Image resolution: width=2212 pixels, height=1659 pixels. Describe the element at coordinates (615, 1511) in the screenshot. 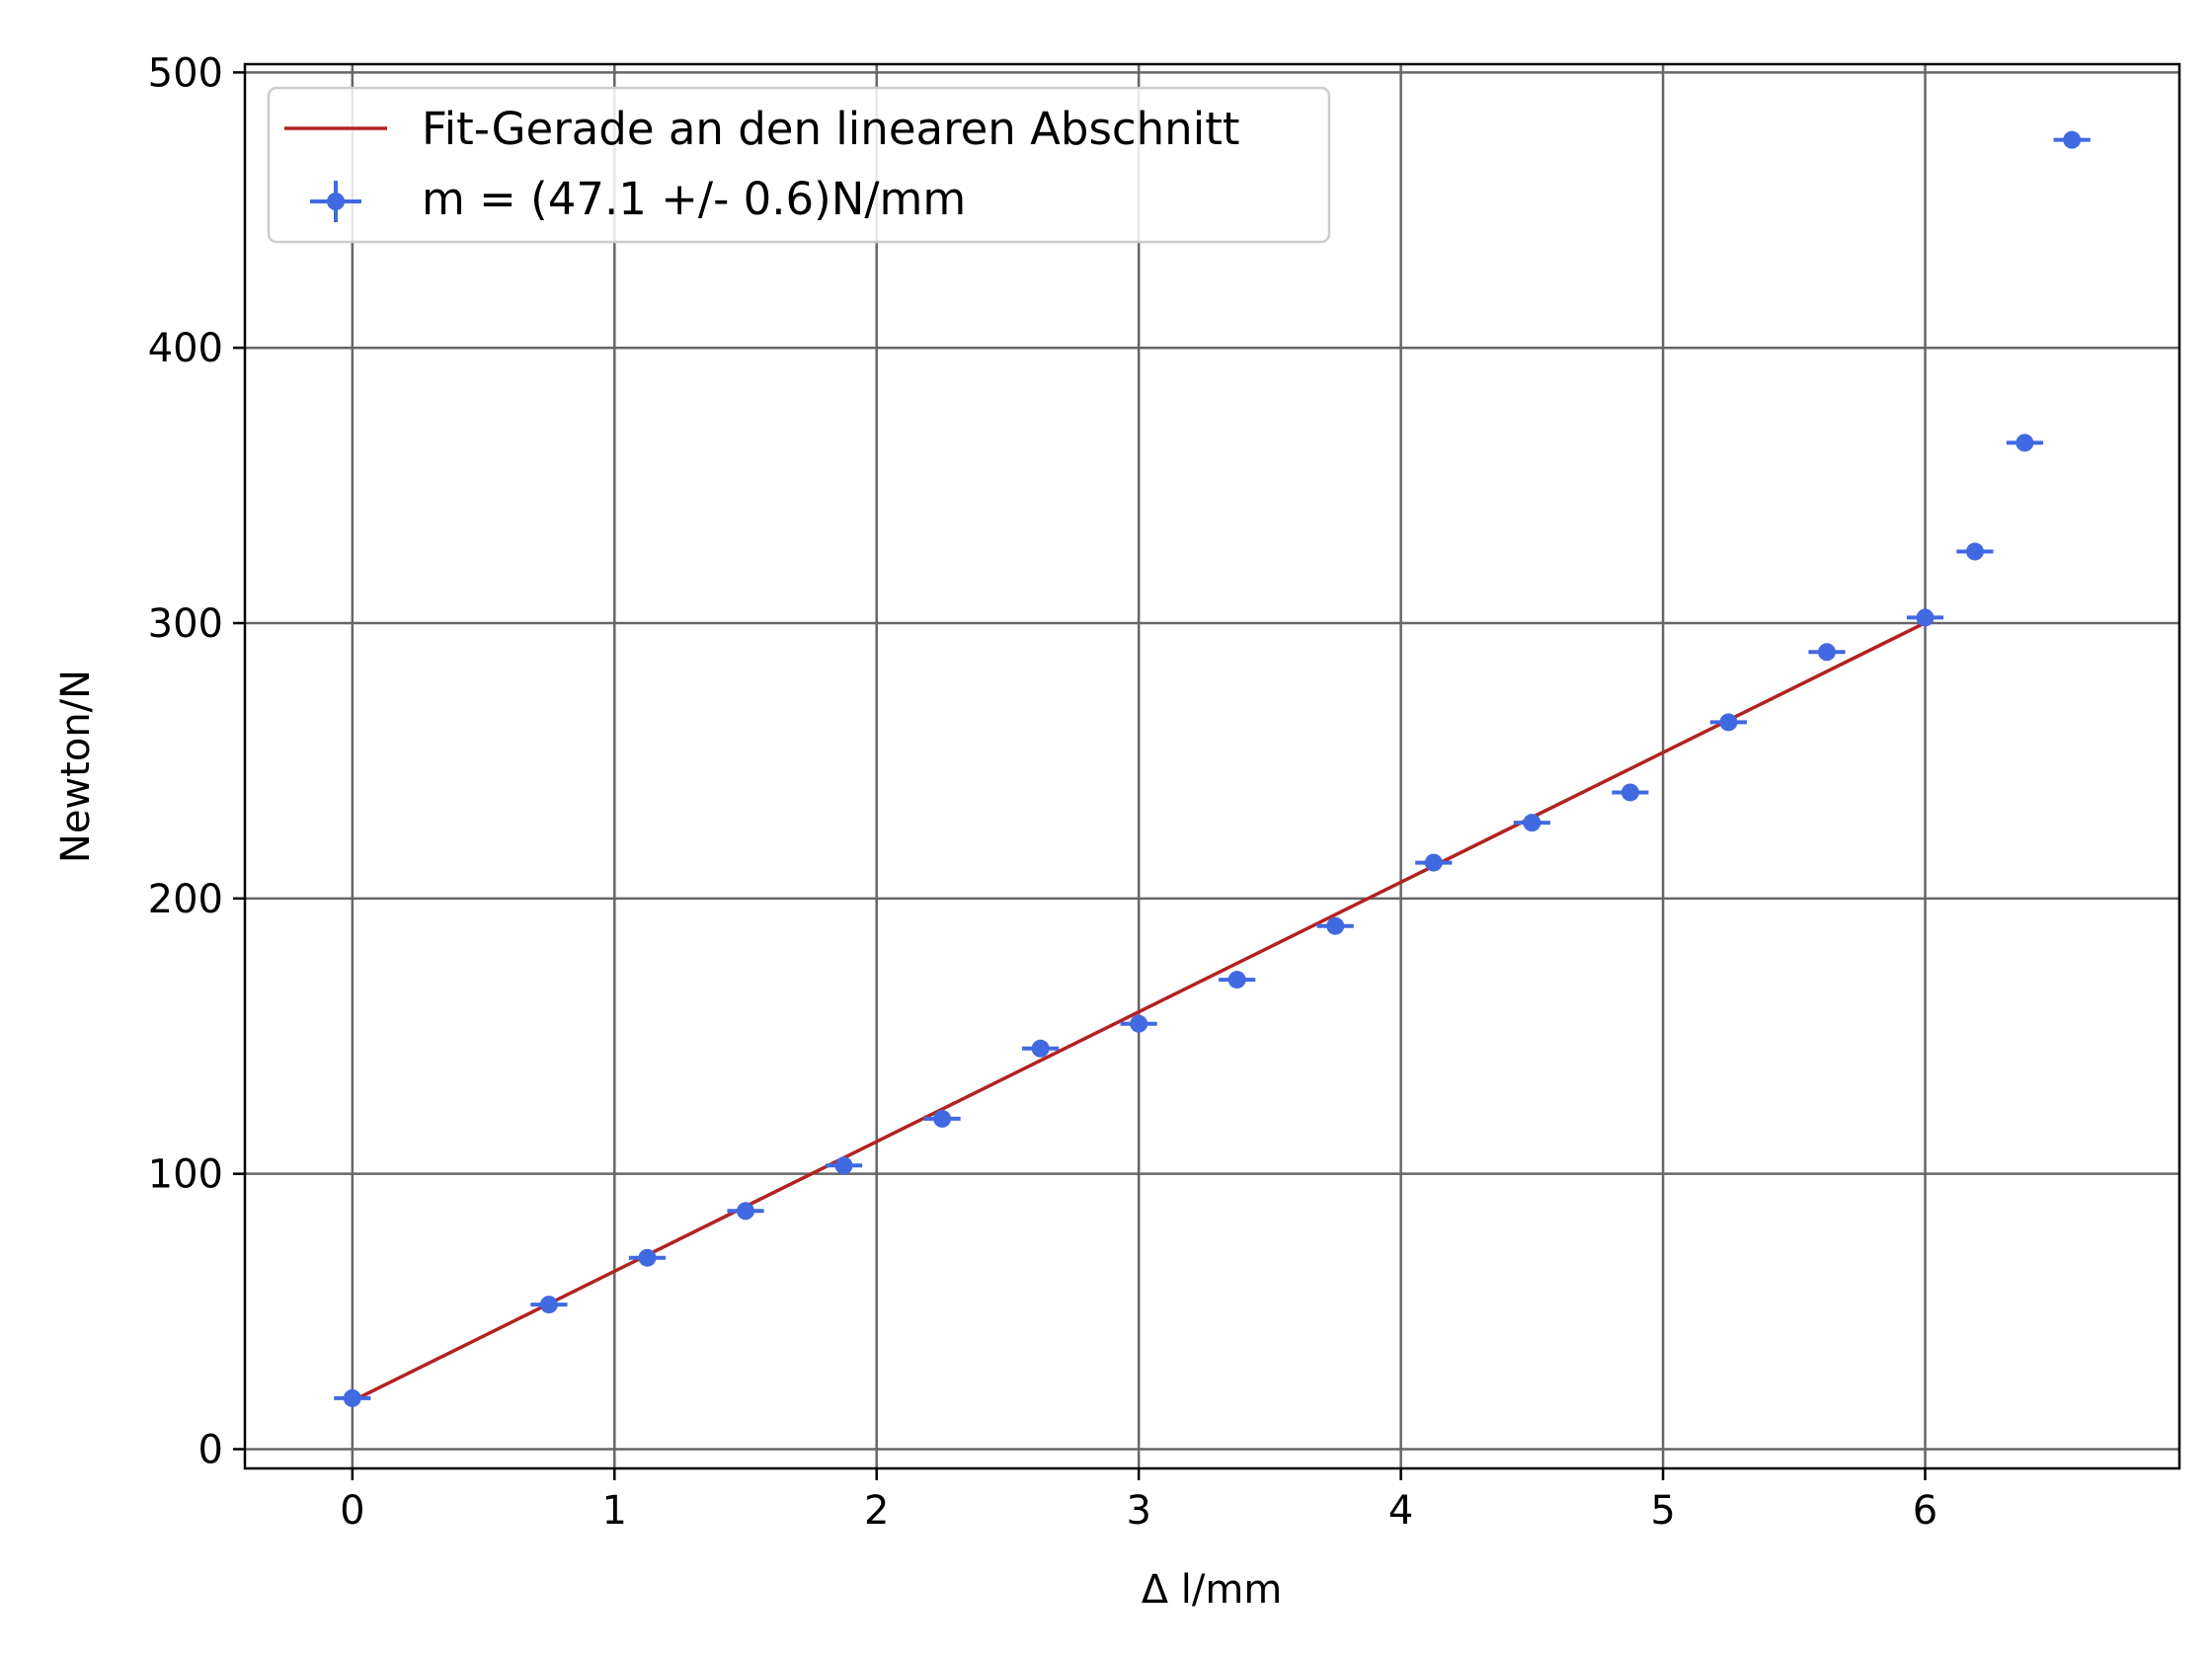

I see `x-tick-label: 1` at that location.